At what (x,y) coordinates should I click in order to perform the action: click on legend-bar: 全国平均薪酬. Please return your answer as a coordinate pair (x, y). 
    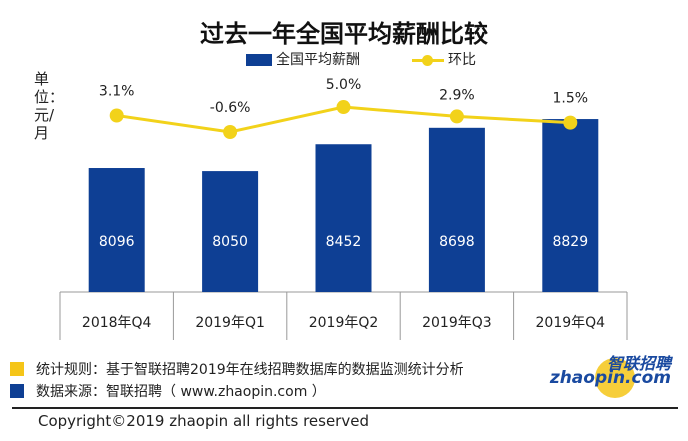
    Looking at the image, I should click on (303, 59).